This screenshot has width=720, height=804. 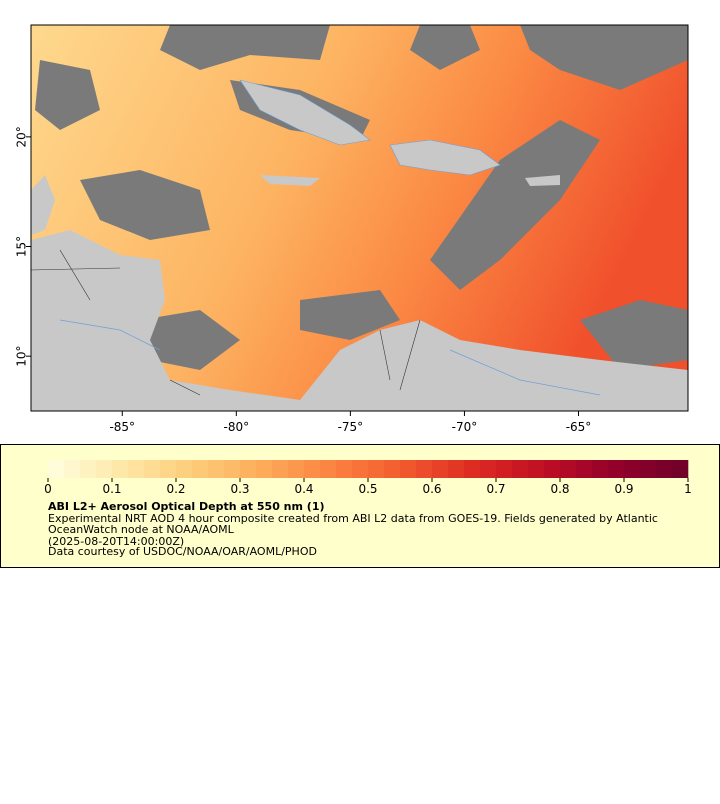 What do you see at coordinates (330, 357) in the screenshot?
I see `rivers` at bounding box center [330, 357].